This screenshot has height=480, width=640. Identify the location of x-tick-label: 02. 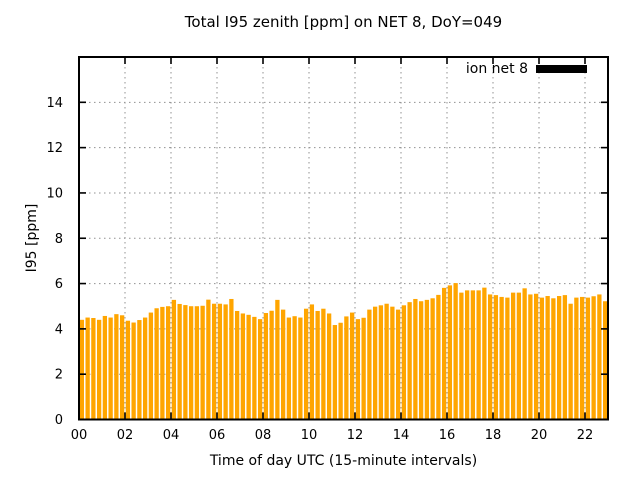
(125, 435).